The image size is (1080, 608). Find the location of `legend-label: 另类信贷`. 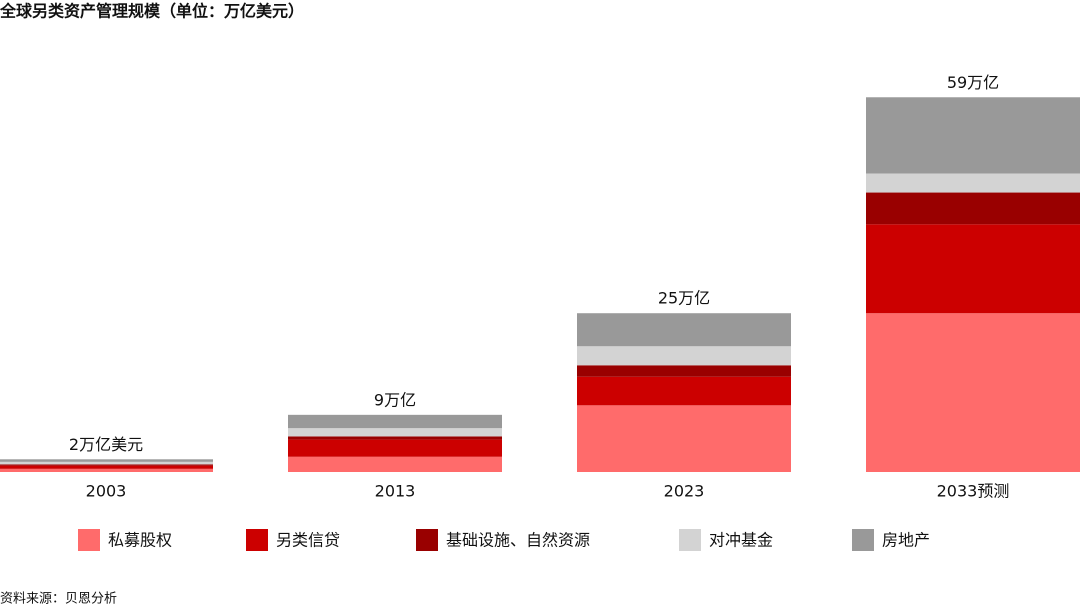

legend-label: 另类信贷 is located at coordinates (308, 540).